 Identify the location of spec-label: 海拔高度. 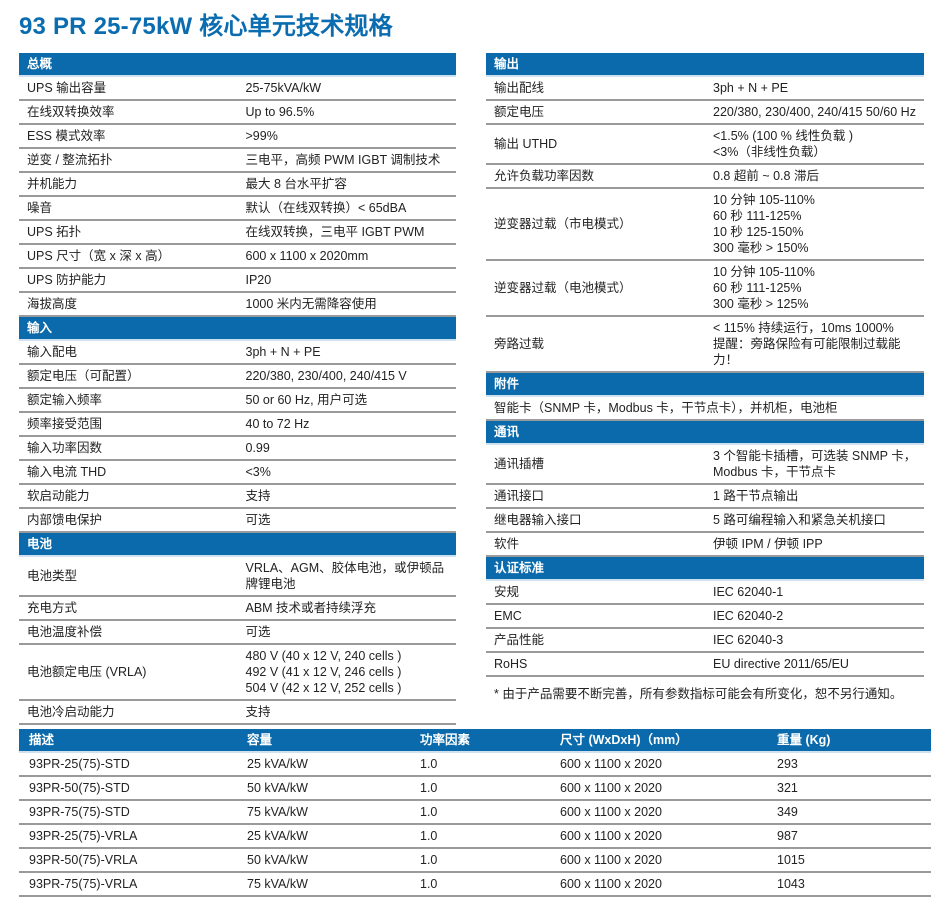
(128, 304).